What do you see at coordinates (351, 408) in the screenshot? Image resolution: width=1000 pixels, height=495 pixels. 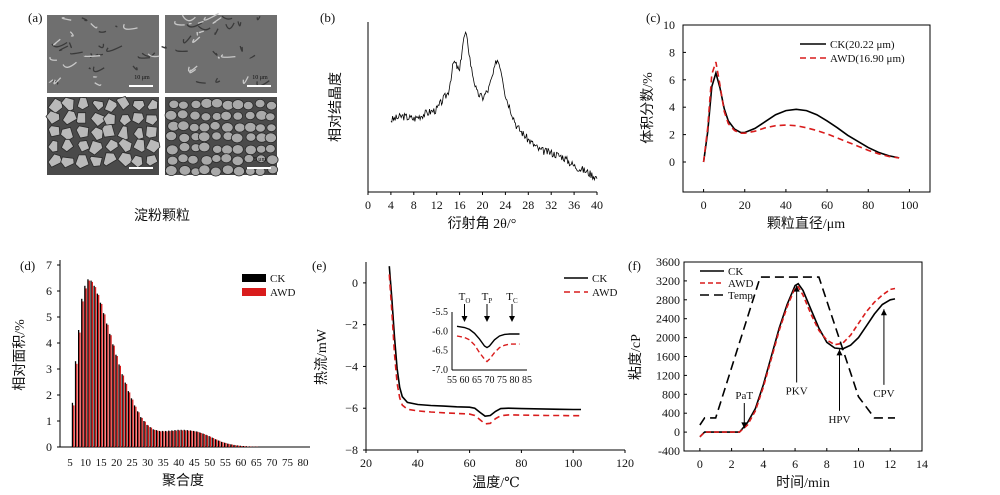 I see `y-tick-label: −6` at bounding box center [351, 408].